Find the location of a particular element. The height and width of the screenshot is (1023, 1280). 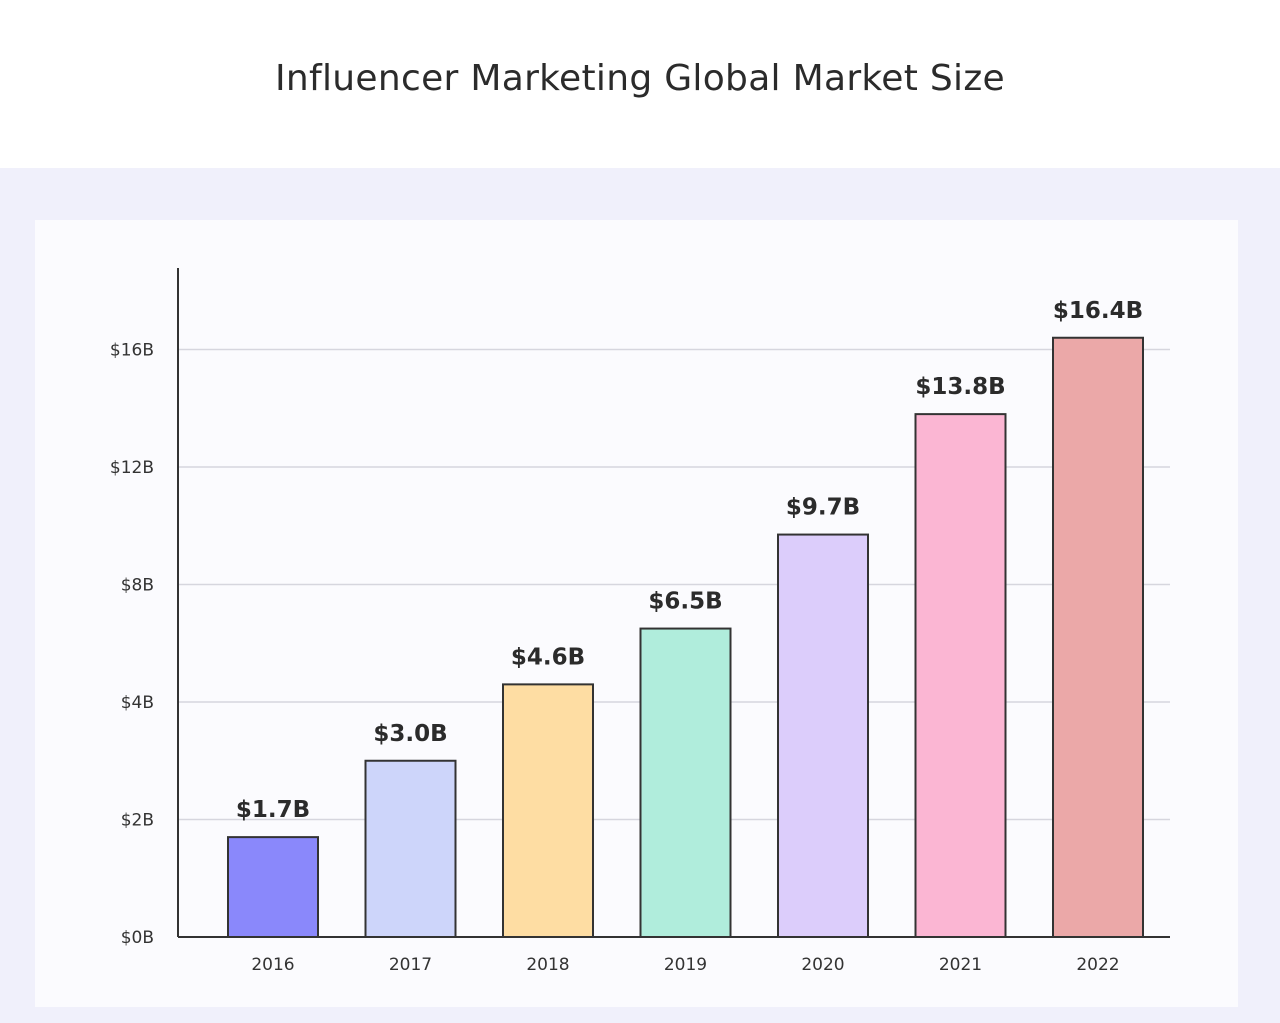

bar-value-label: $6.5B is located at coordinates (685, 602).